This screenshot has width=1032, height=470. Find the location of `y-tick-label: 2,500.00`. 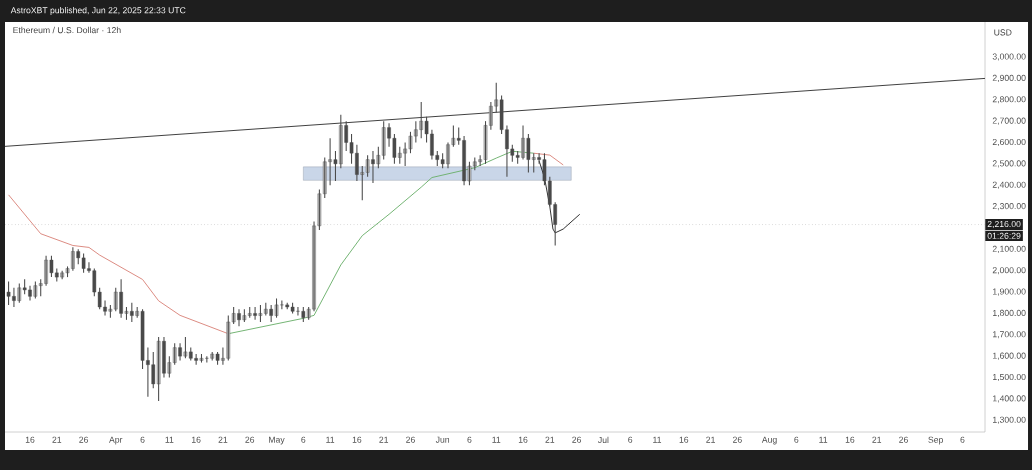

y-tick-label: 2,500.00 is located at coordinates (1009, 164).